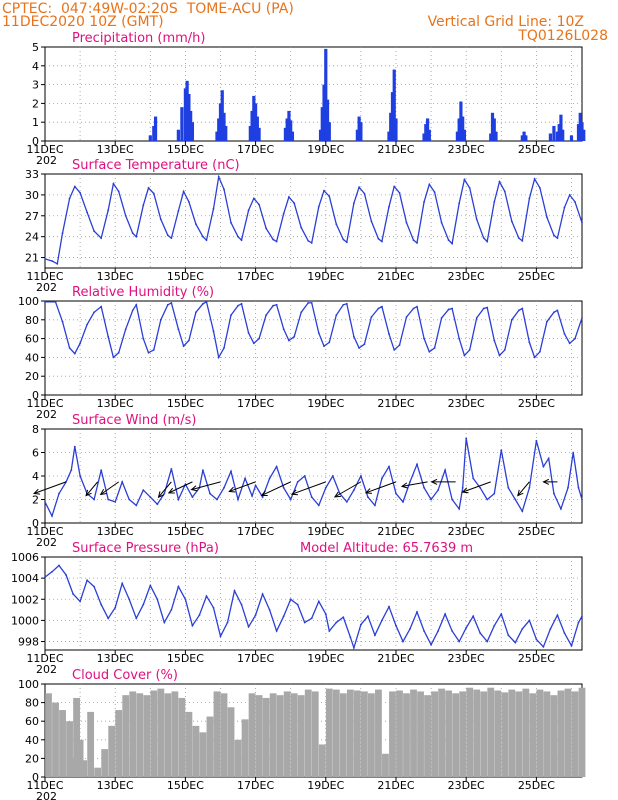 The image size is (618, 800). What do you see at coordinates (32, 703) in the screenshot?
I see `cloud-ytick-label: 80` at bounding box center [32, 703].